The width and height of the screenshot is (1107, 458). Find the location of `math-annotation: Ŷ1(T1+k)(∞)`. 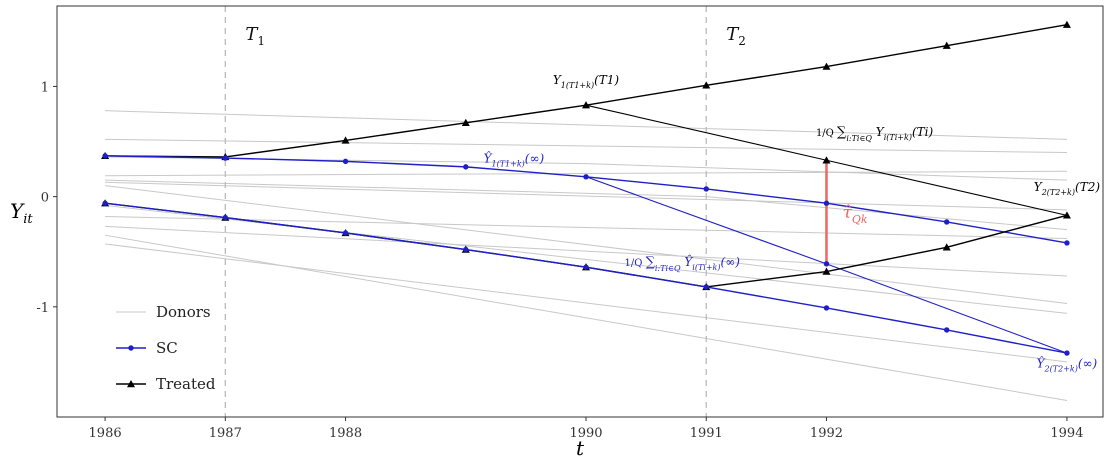

math-annotation: Ŷ1(T1+k)(∞) is located at coordinates (514, 159).